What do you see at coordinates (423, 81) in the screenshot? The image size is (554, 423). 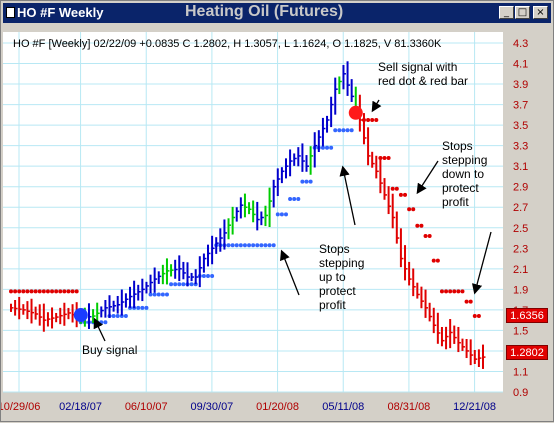 I see `sell-annotation-line-2: red dot & red bar` at bounding box center [423, 81].